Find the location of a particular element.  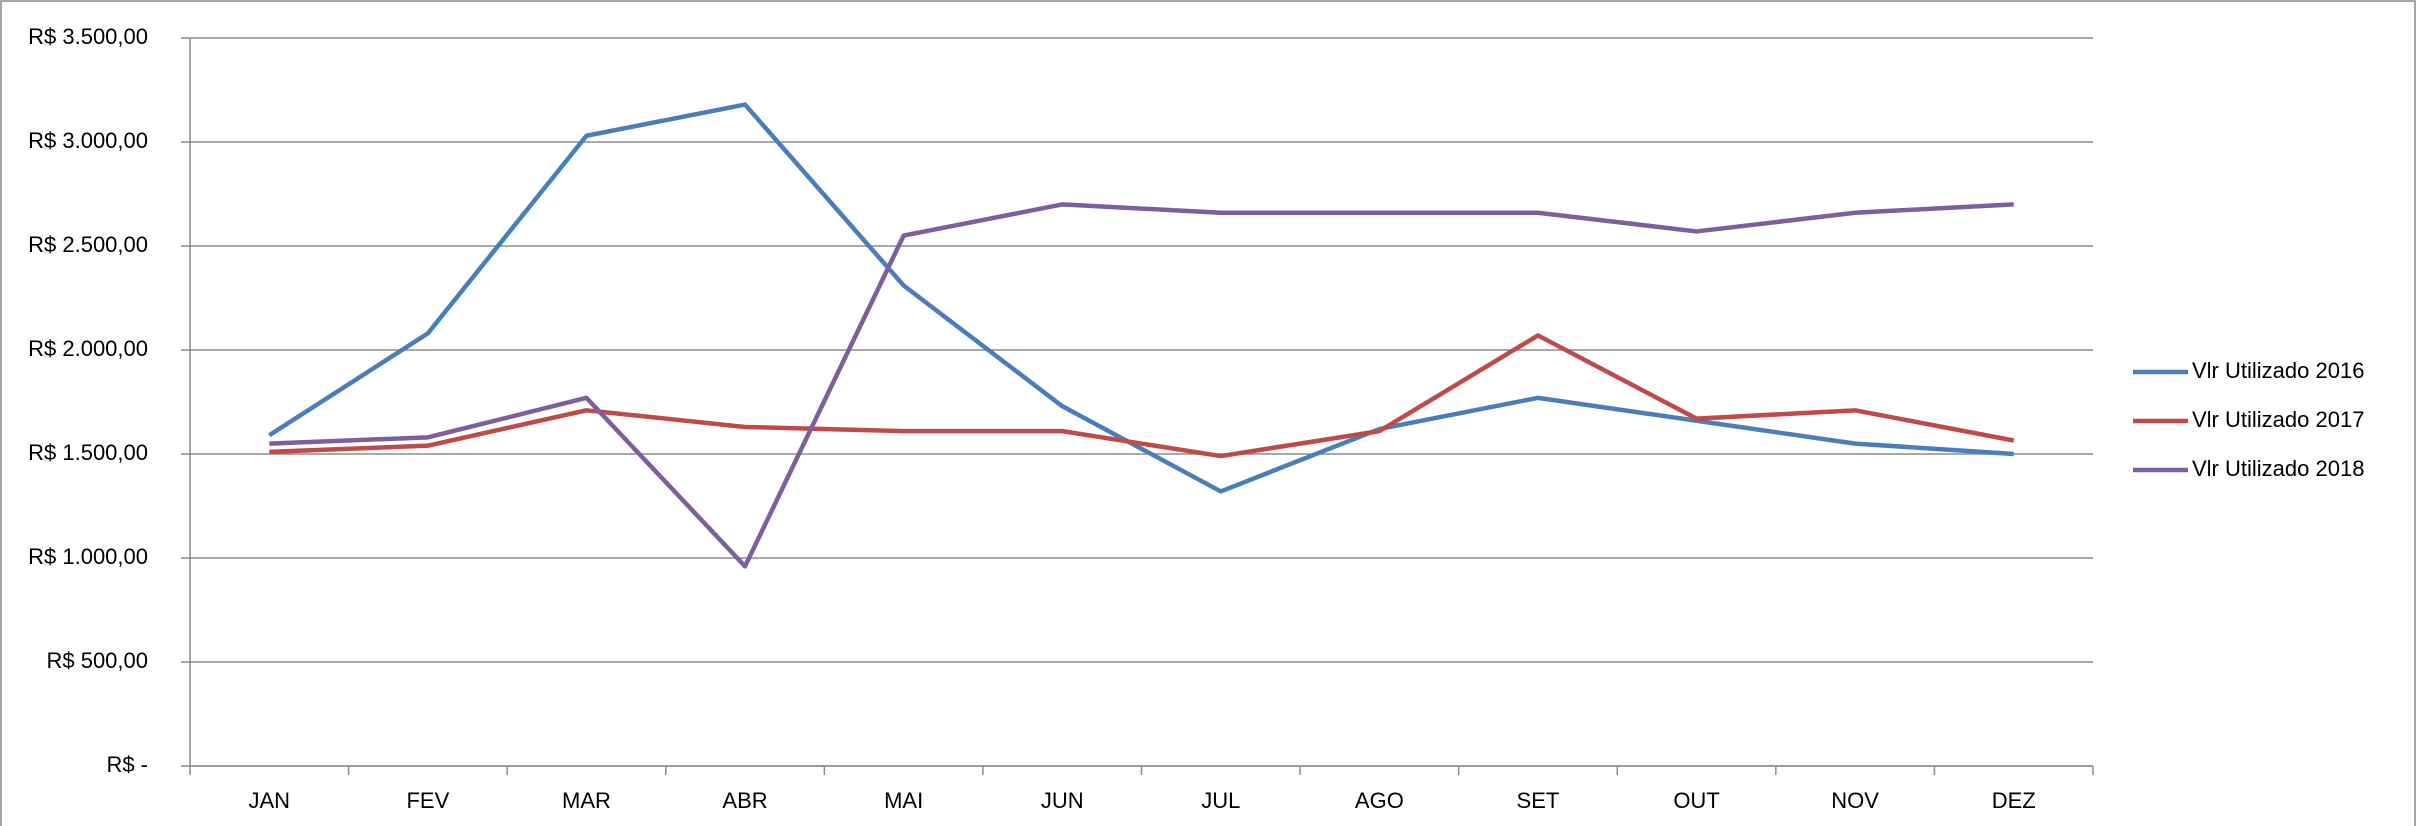

series-line is located at coordinates (1142, 396).